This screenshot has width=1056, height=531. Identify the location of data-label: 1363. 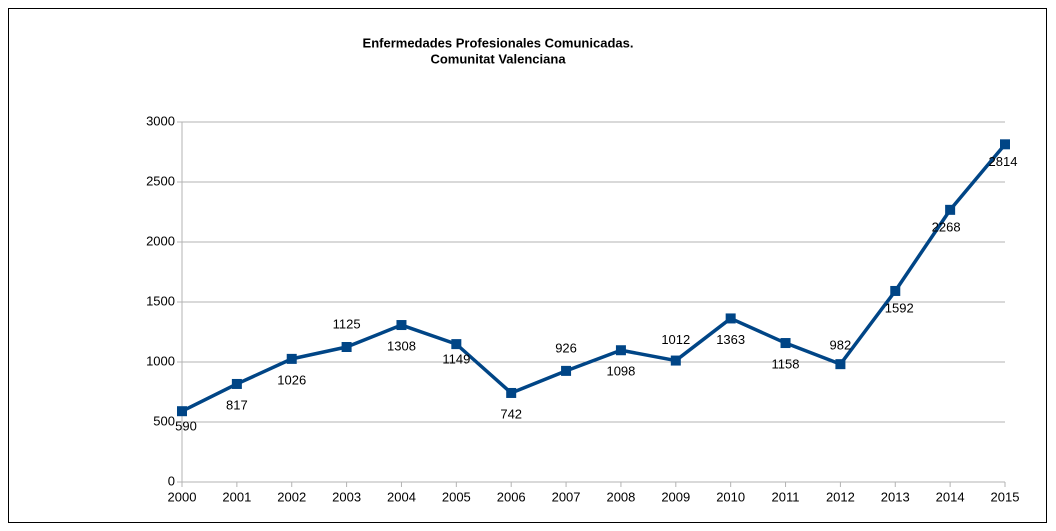
(730, 339).